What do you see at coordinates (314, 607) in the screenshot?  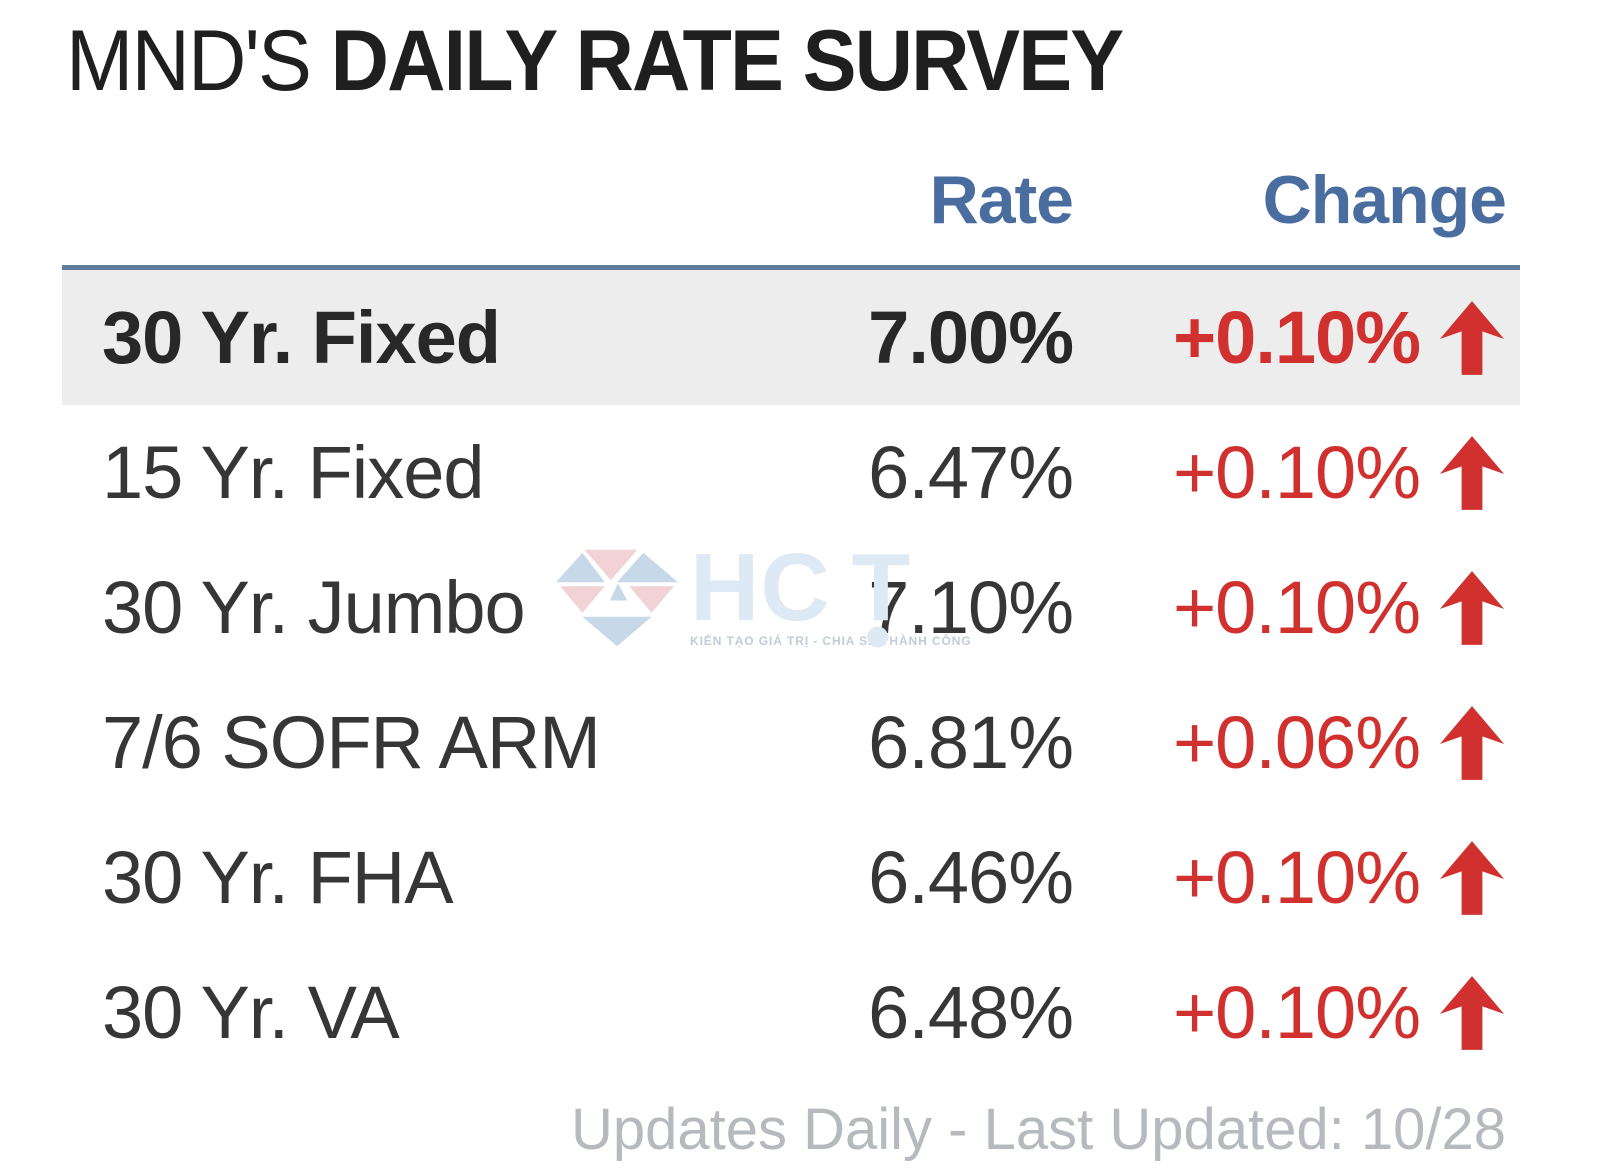 I see `loan-type-label: 30 Yr. Jumbo` at bounding box center [314, 607].